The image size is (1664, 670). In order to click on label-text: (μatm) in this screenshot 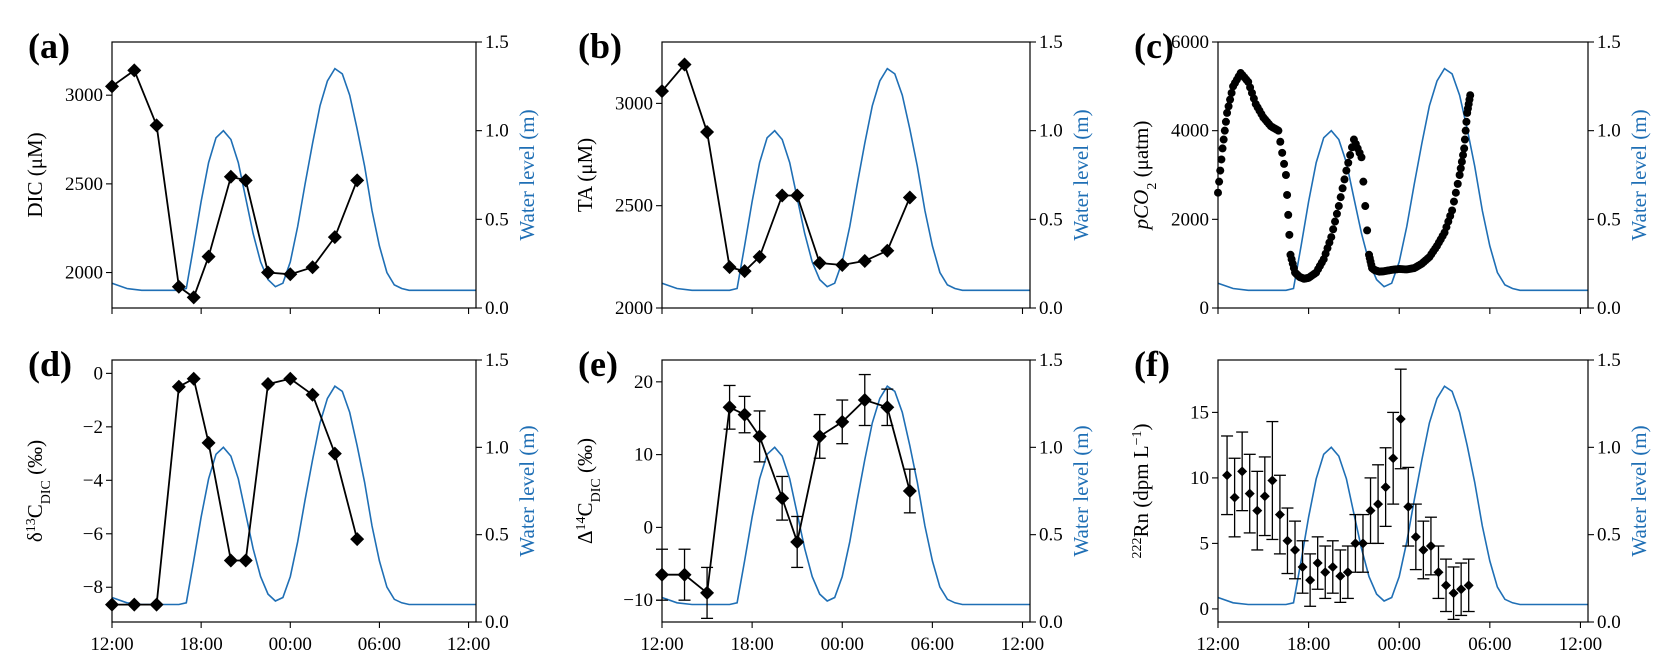, I will do `click(1141, 152)`.